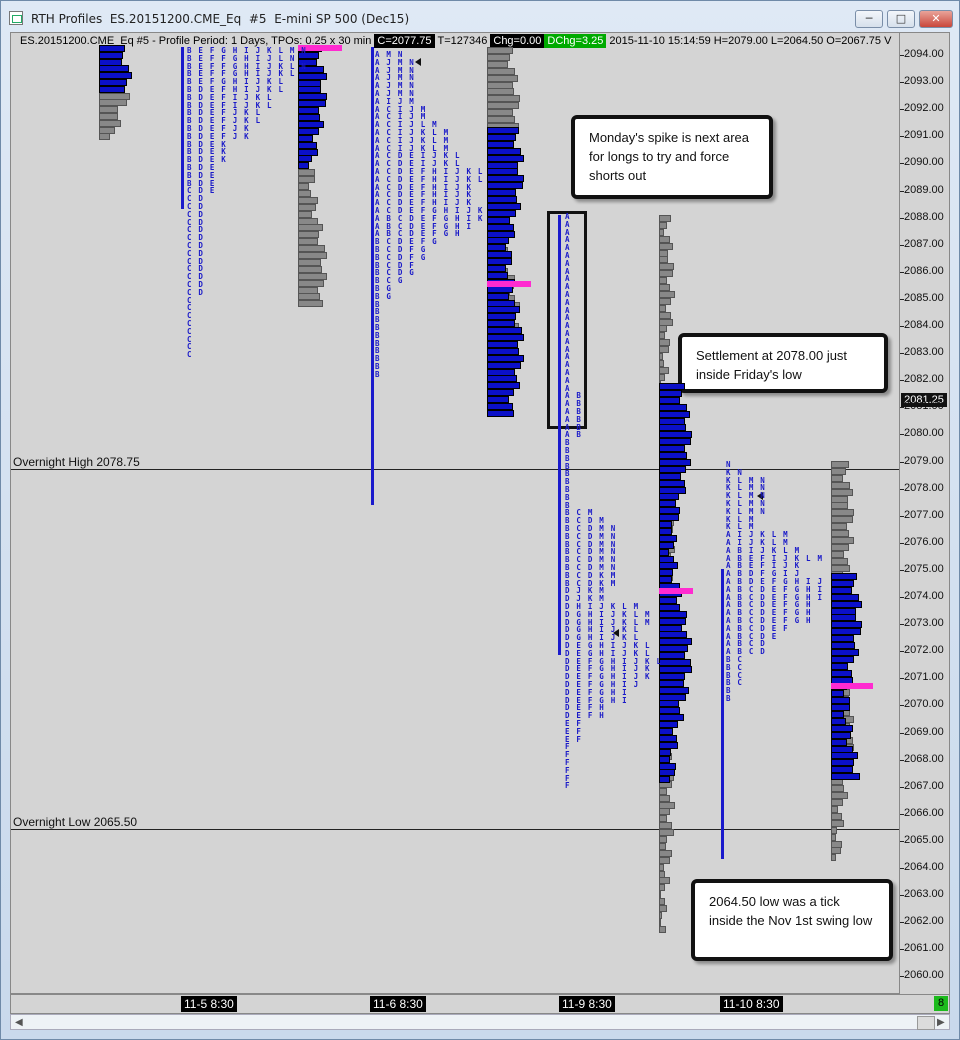  I want to click on tpo-letters: A B I J K L M, so click(763, 550).